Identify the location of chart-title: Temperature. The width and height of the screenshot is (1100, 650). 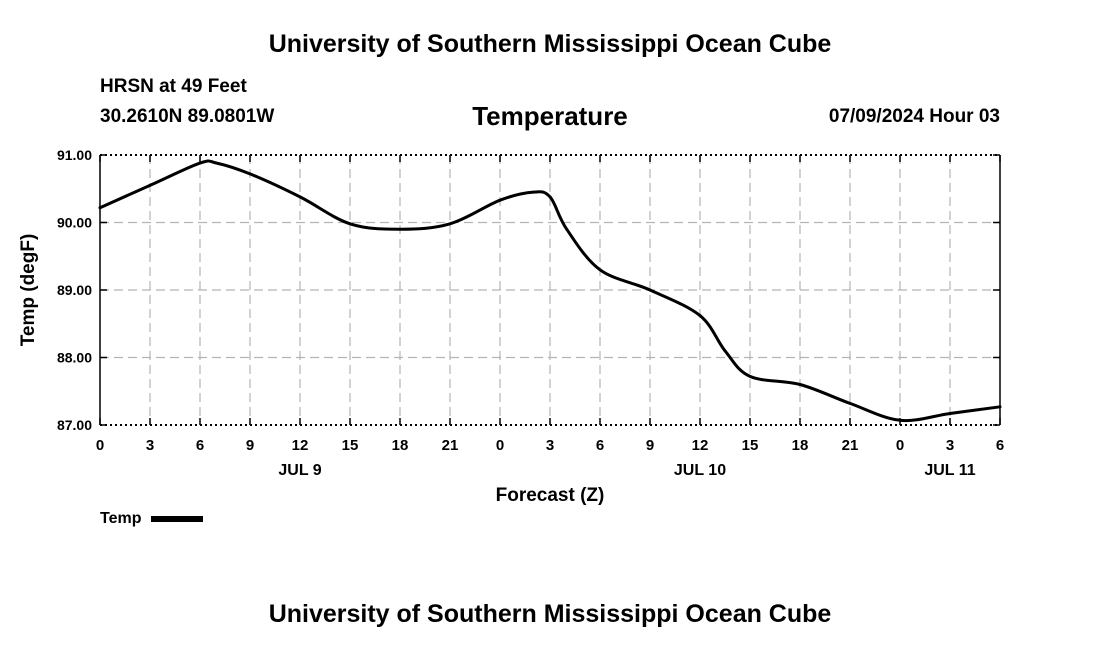
(550, 116).